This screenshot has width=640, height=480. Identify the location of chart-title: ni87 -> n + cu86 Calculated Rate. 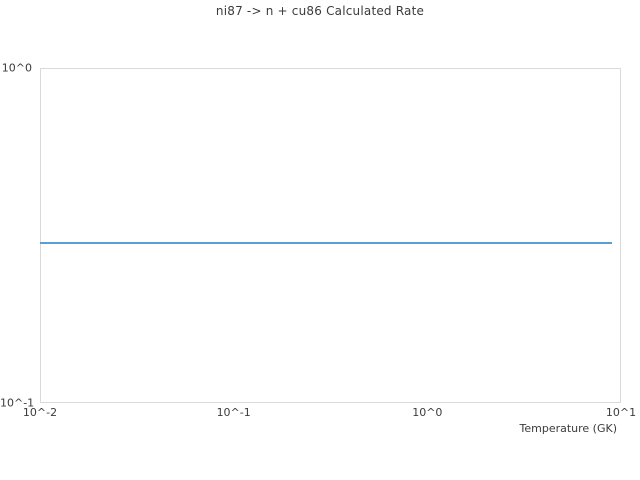
(320, 11).